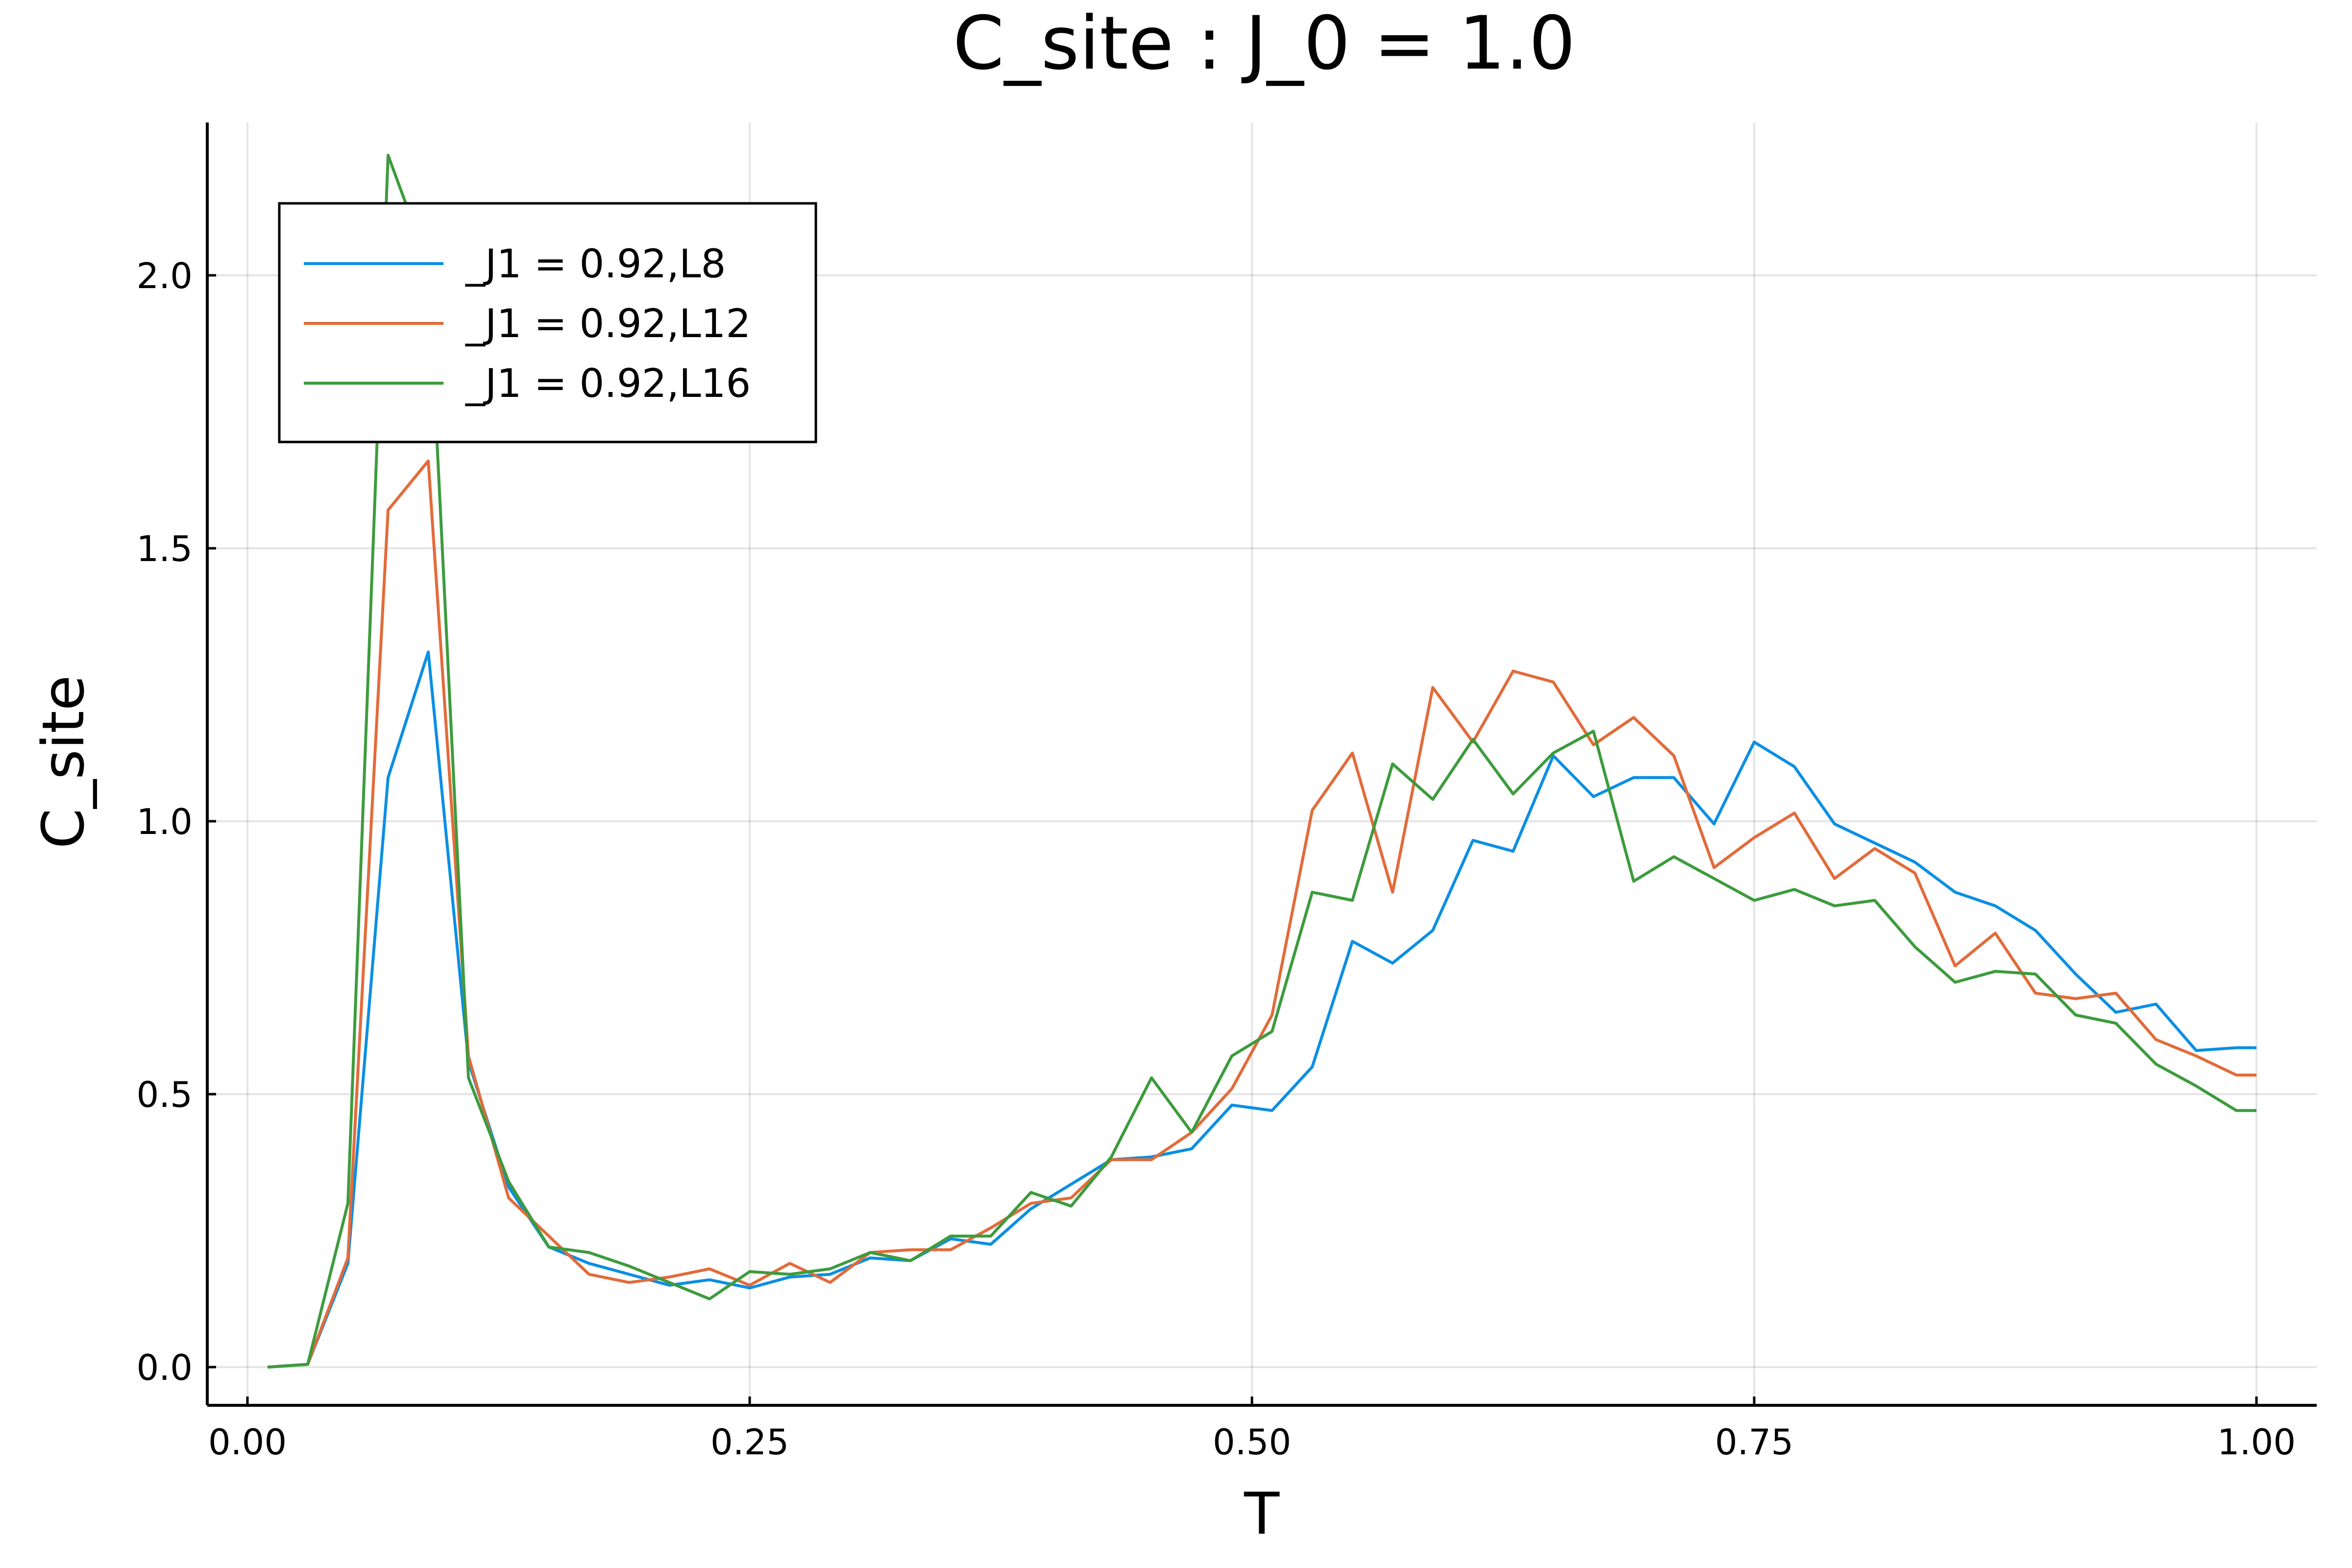 This screenshot has width=2352, height=1568. What do you see at coordinates (164, 1367) in the screenshot?
I see `y-tick-label: 0.0` at bounding box center [164, 1367].